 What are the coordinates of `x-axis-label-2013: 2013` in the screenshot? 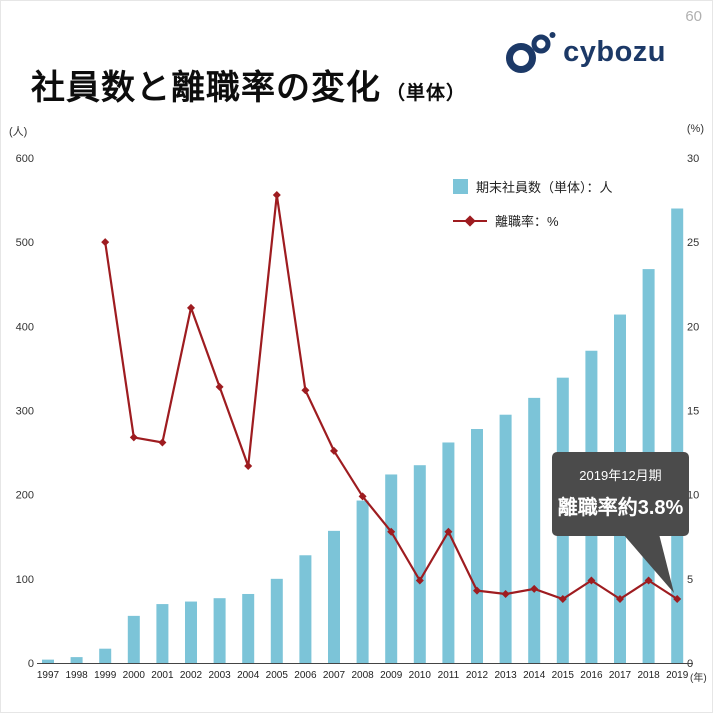 It's located at (505, 675).